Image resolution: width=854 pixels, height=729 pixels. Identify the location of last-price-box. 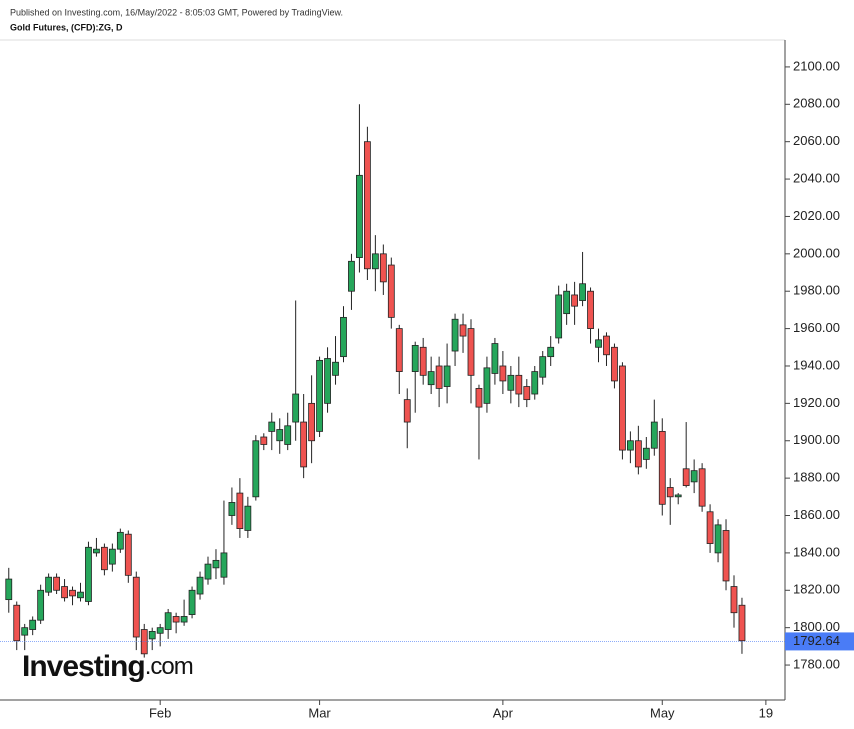
(819, 641).